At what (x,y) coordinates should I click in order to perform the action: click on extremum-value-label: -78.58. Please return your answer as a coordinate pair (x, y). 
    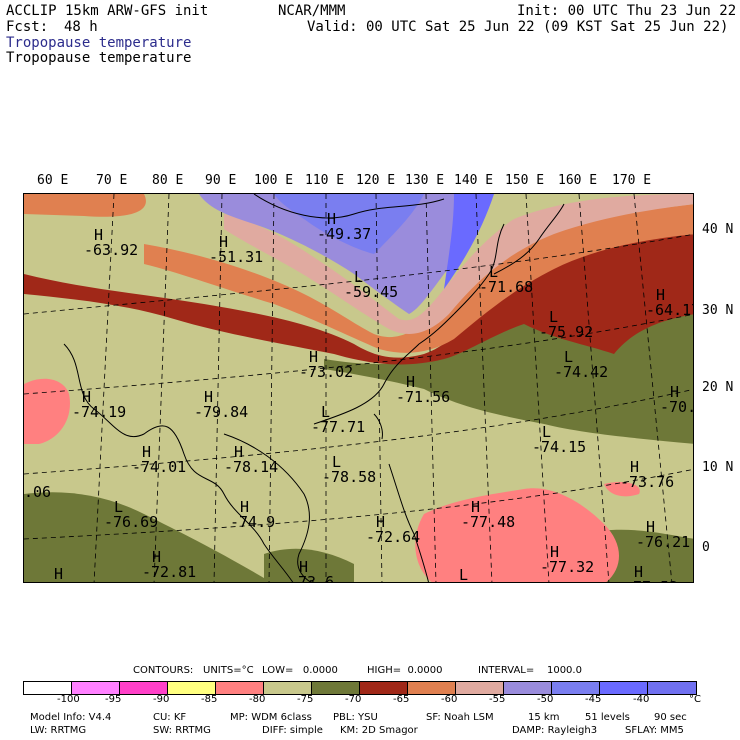
    Looking at the image, I should click on (349, 477).